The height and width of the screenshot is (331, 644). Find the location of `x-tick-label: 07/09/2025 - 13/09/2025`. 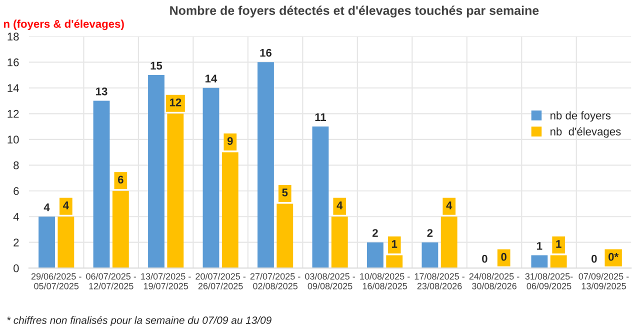

x-tick-label: 07/09/2025 - 13/09/2025 is located at coordinates (603, 281).